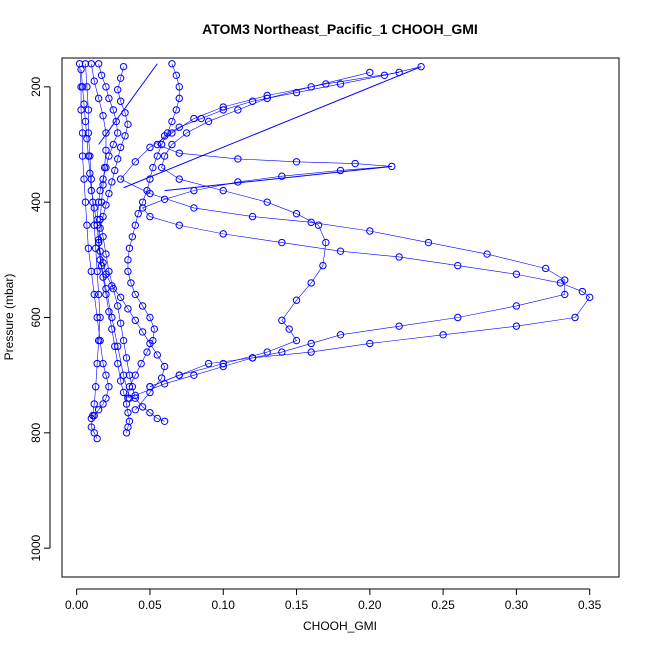 This screenshot has height=650, width=650. I want to click on x-tick-label: 0.00, so click(77, 605).